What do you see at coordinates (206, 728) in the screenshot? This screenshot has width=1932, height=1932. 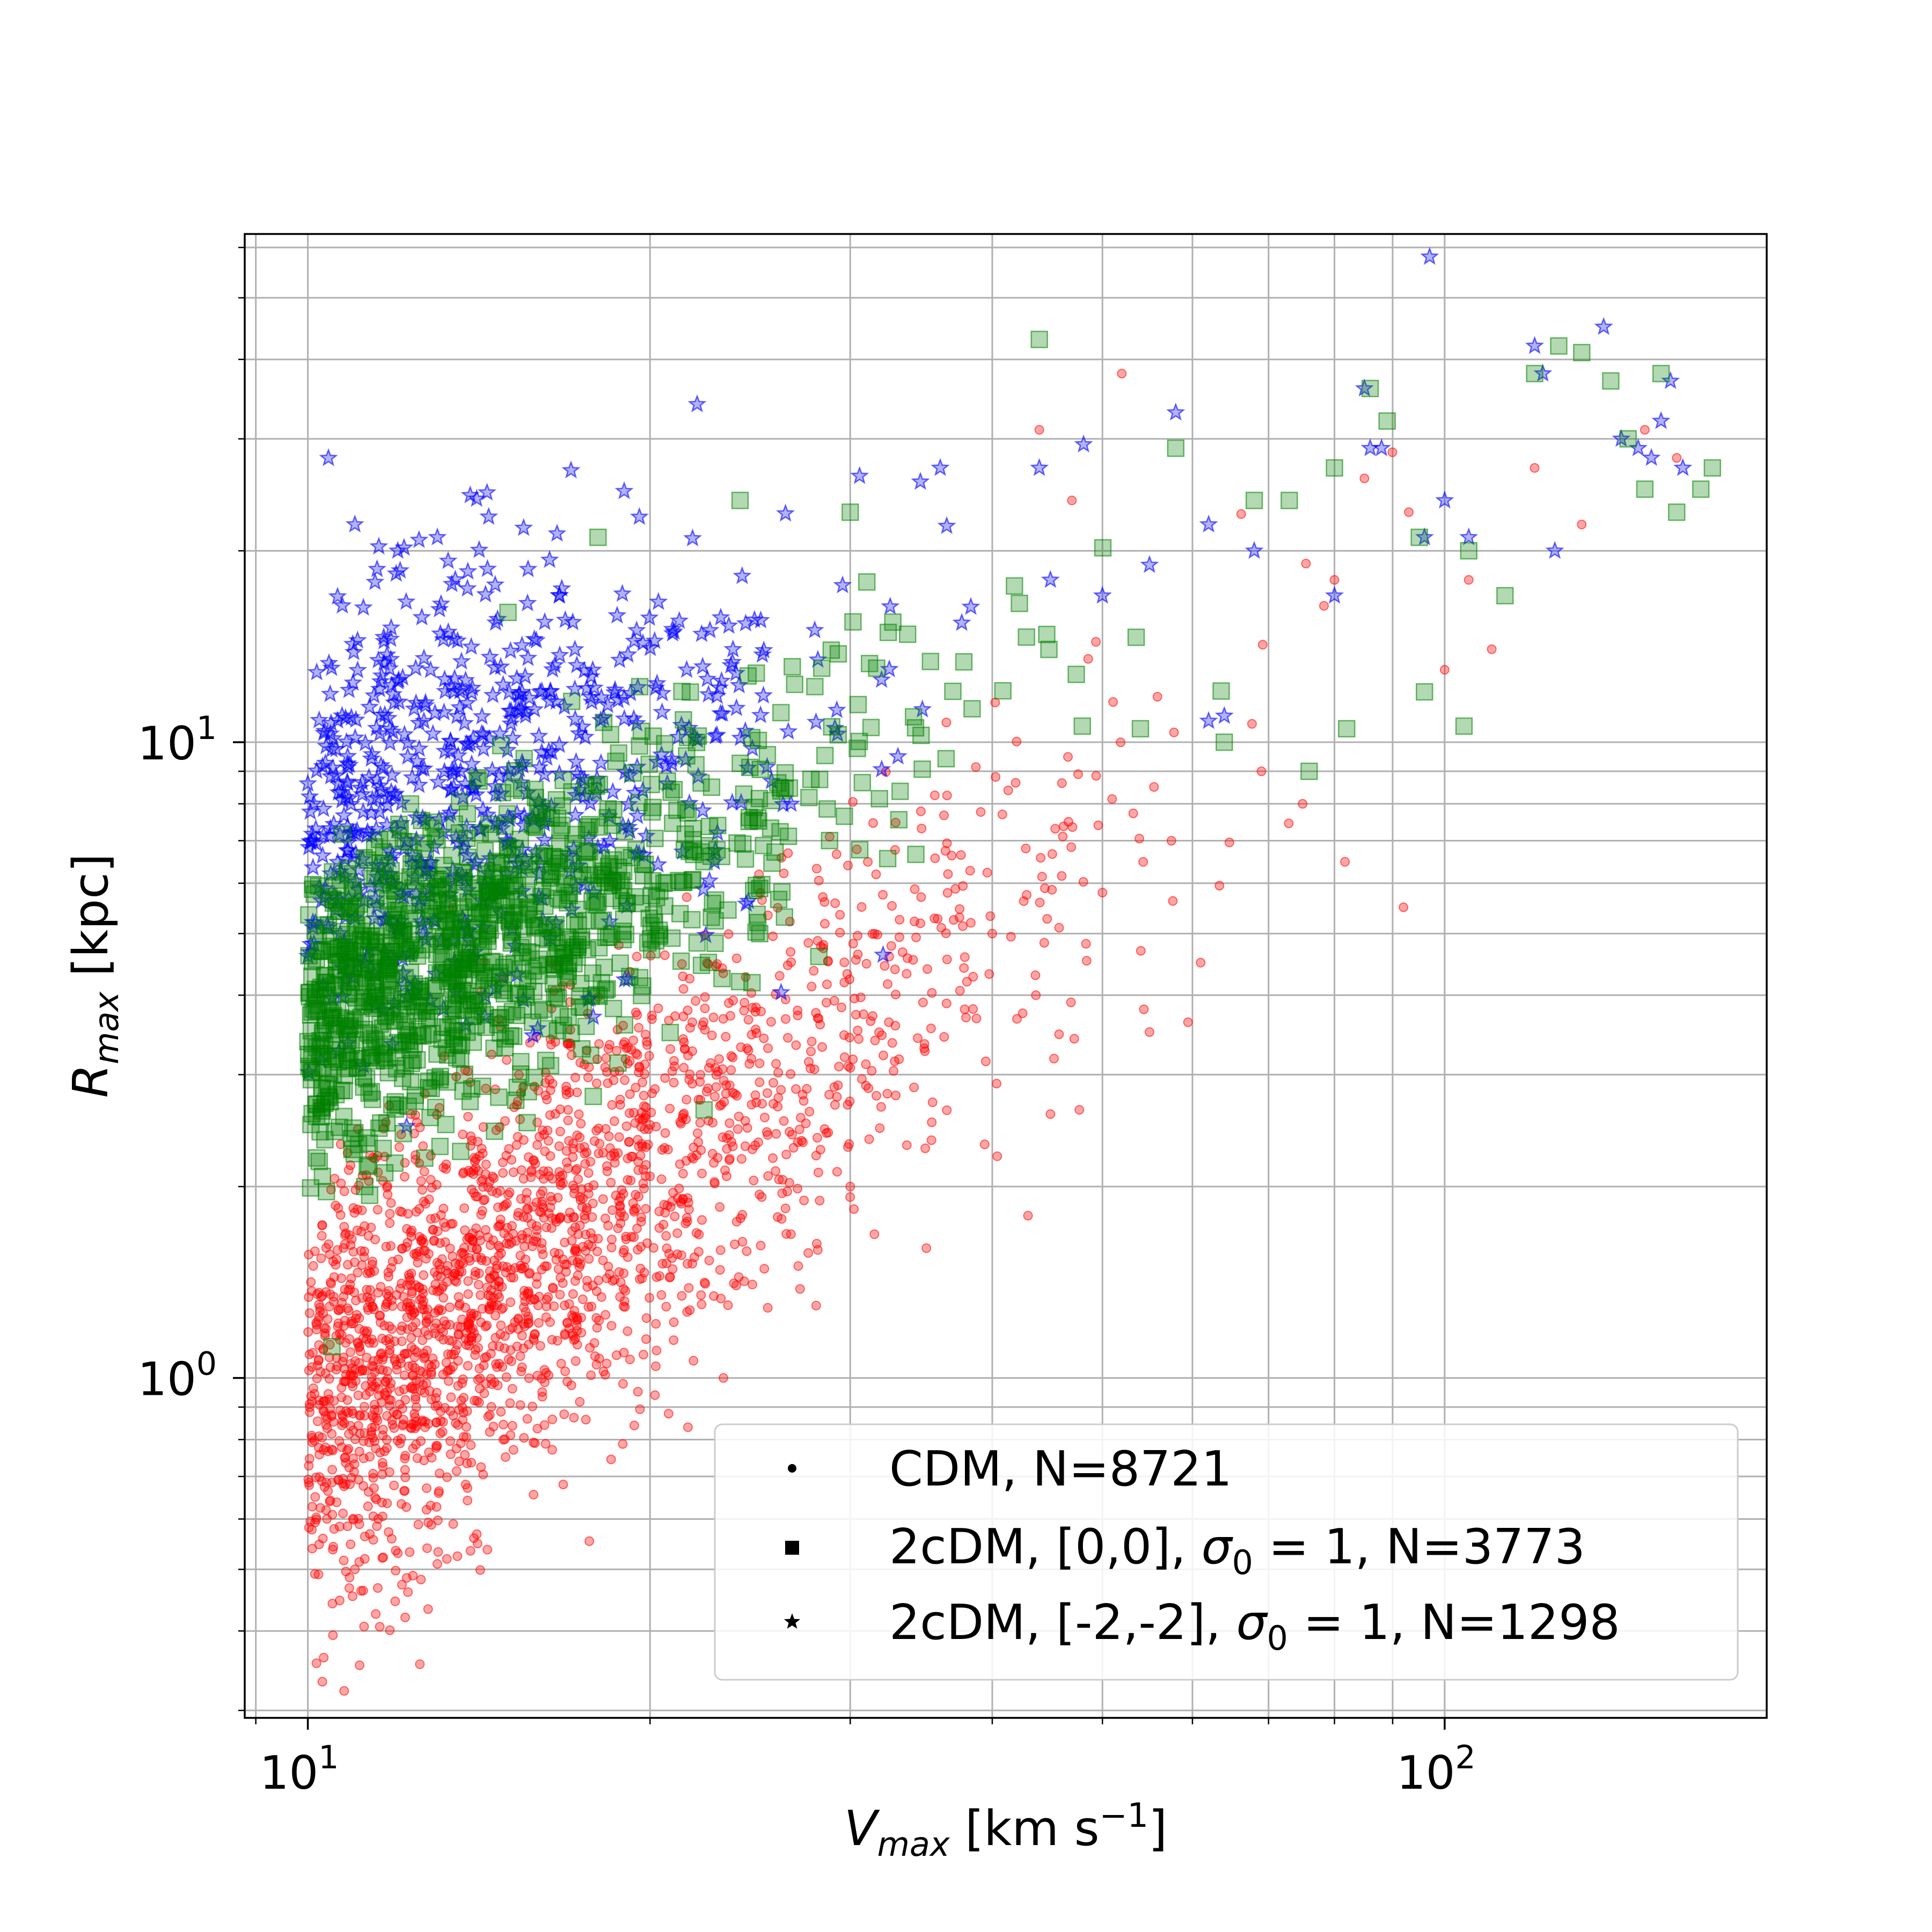 I see `y-tick-exp: 1` at bounding box center [206, 728].